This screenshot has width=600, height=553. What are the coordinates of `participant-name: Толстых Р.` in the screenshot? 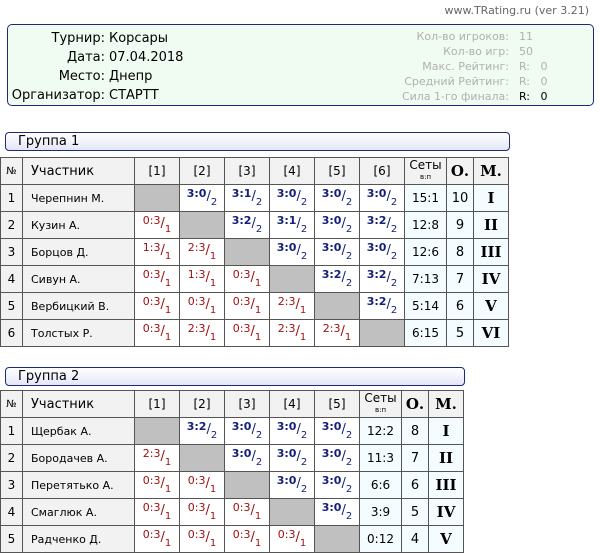 It's located at (78, 333).